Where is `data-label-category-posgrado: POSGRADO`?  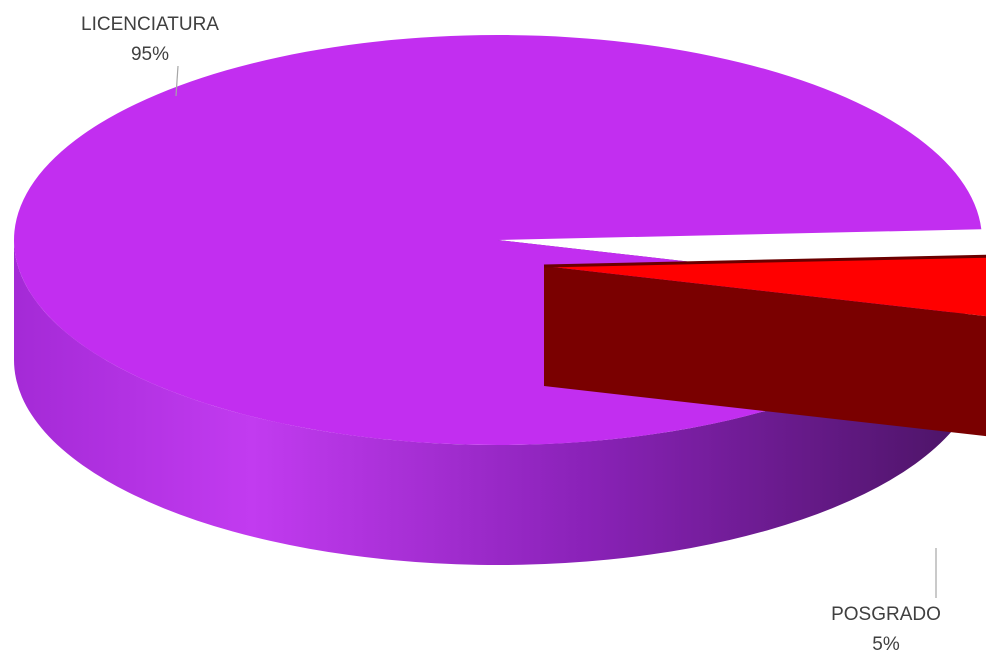 data-label-category-posgrado: POSGRADO is located at coordinates (886, 614).